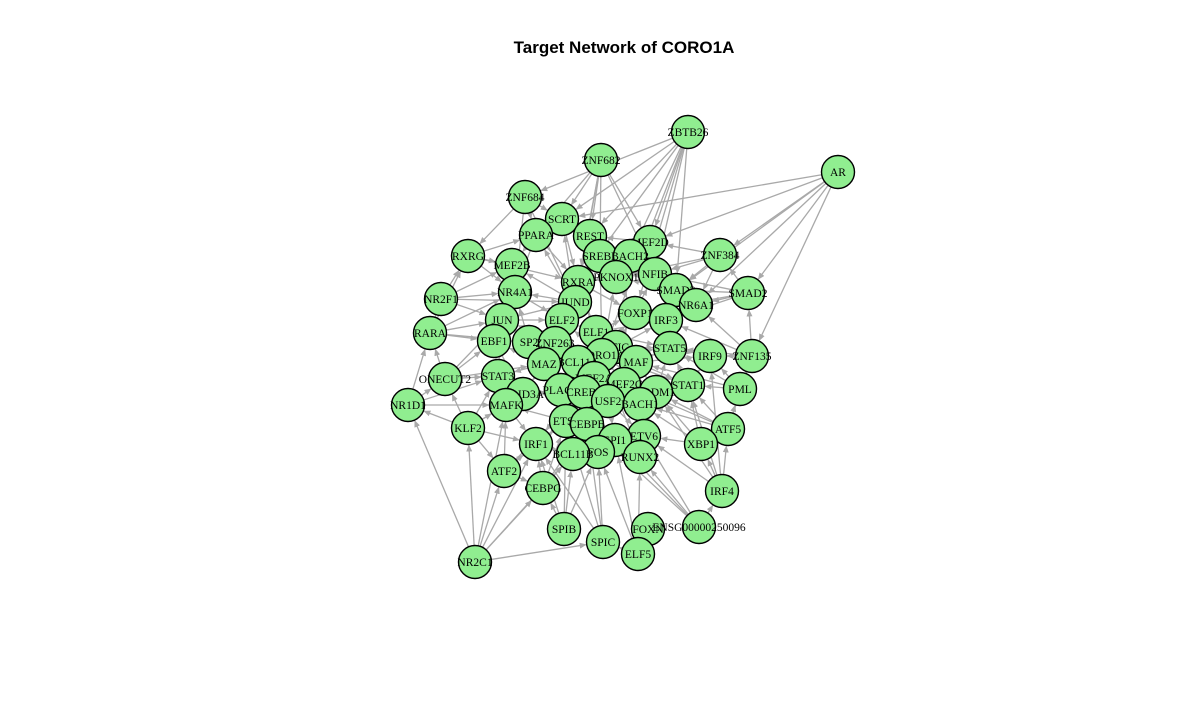 The image size is (1200, 720). What do you see at coordinates (438, 416) in the screenshot?
I see `edge-KLF2-NR1D1` at bounding box center [438, 416].